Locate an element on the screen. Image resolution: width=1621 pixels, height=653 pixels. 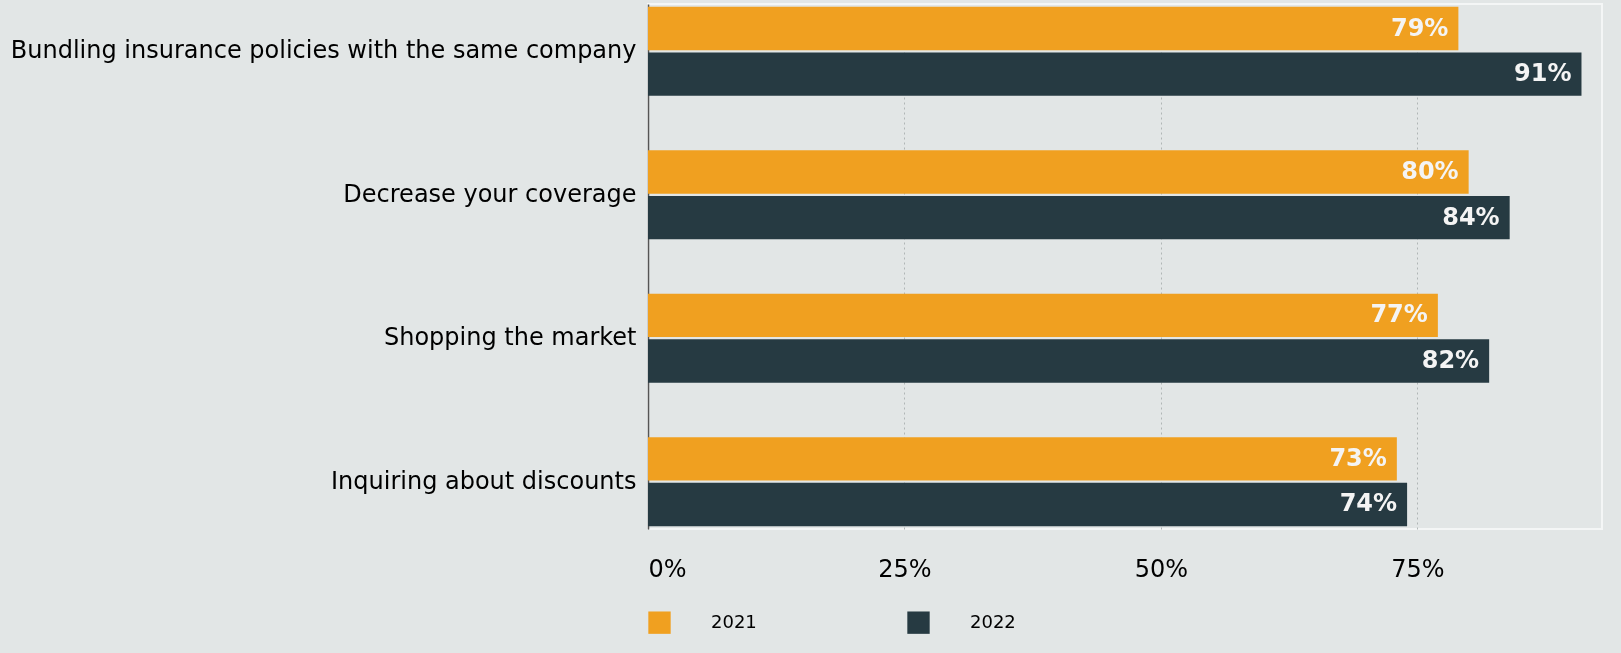
legend-label: 2022 is located at coordinates (993, 621).